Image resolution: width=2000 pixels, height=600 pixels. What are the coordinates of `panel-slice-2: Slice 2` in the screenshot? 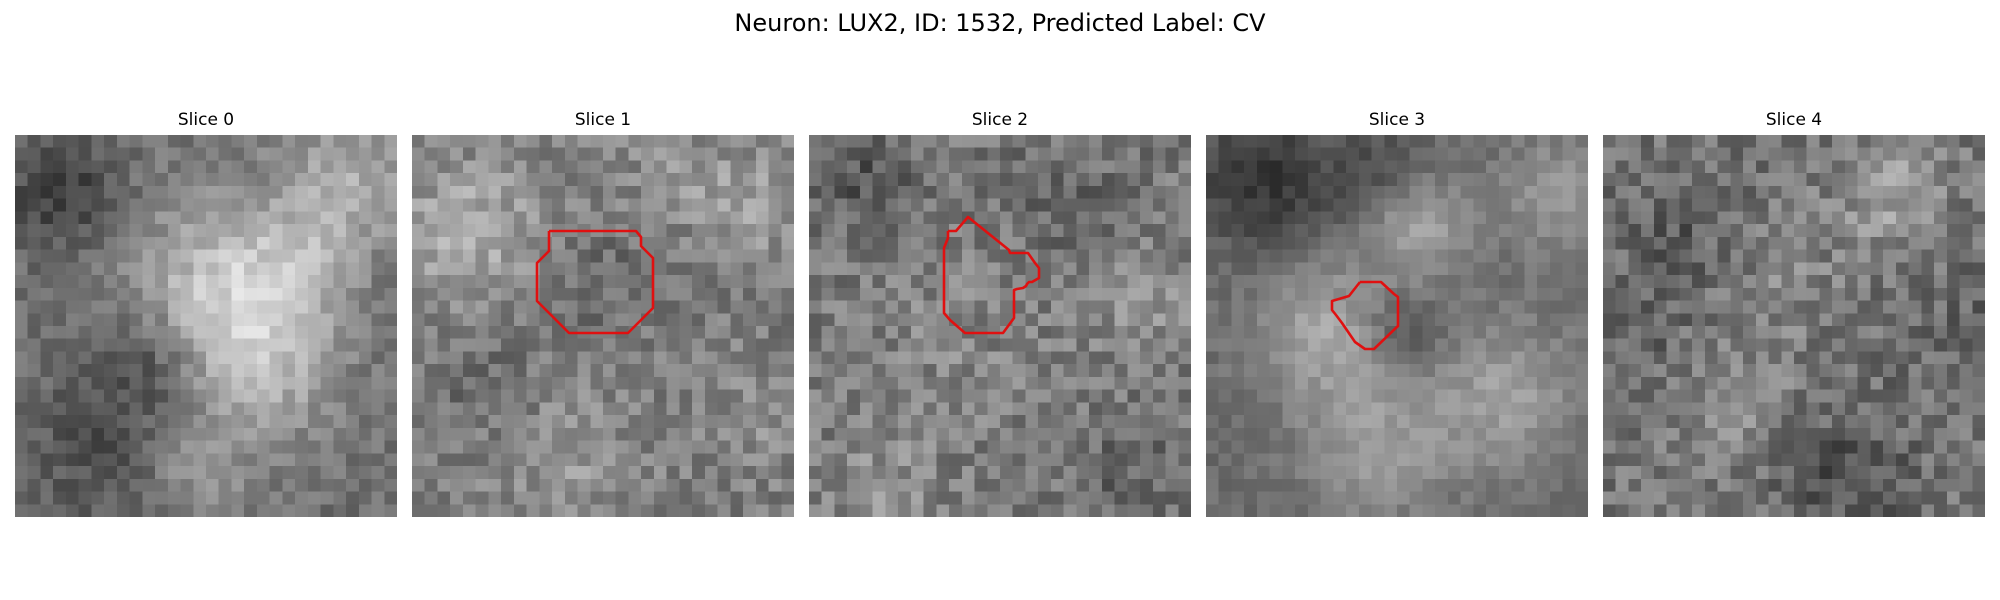 It's located at (1000, 313).